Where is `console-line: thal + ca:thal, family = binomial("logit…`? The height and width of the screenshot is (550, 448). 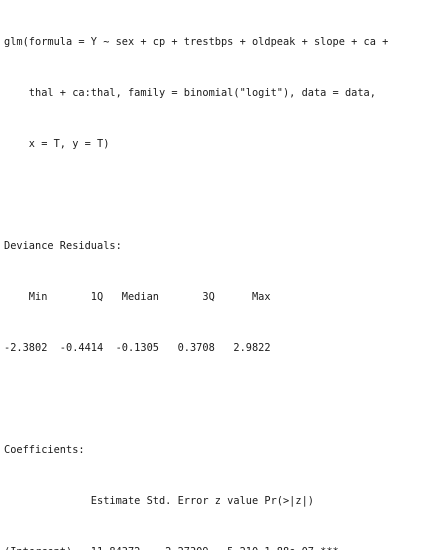 console-line: thal + ca:thal, family = binomial("logit… is located at coordinates (190, 93).